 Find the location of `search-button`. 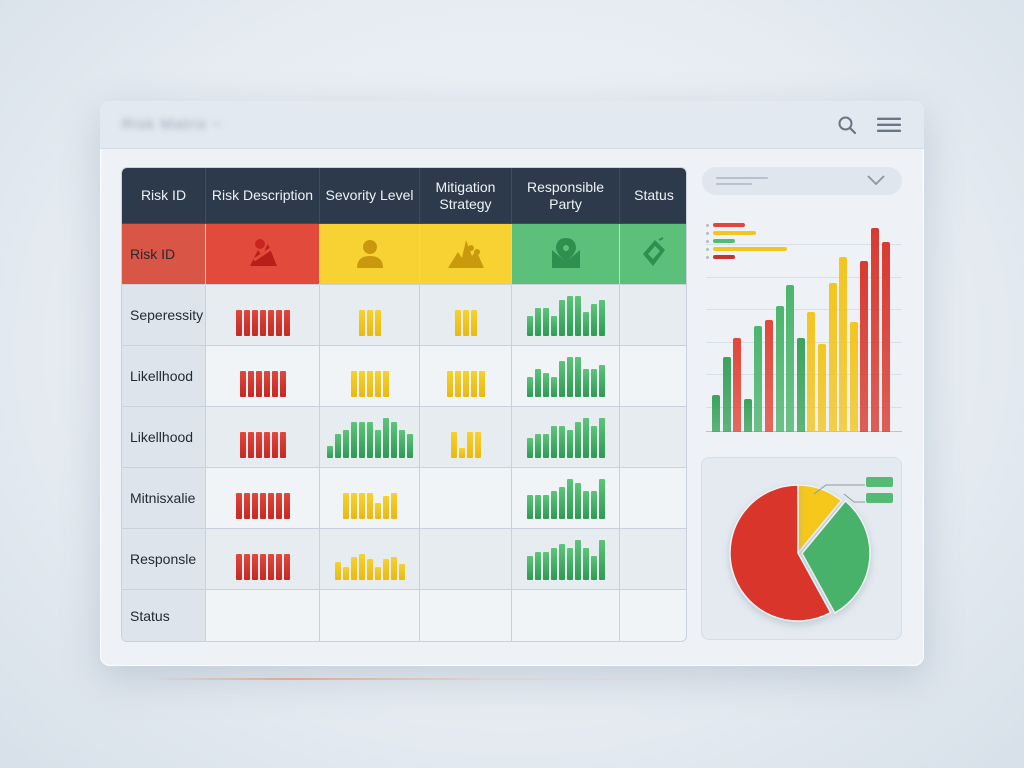

search-button is located at coordinates (847, 125).